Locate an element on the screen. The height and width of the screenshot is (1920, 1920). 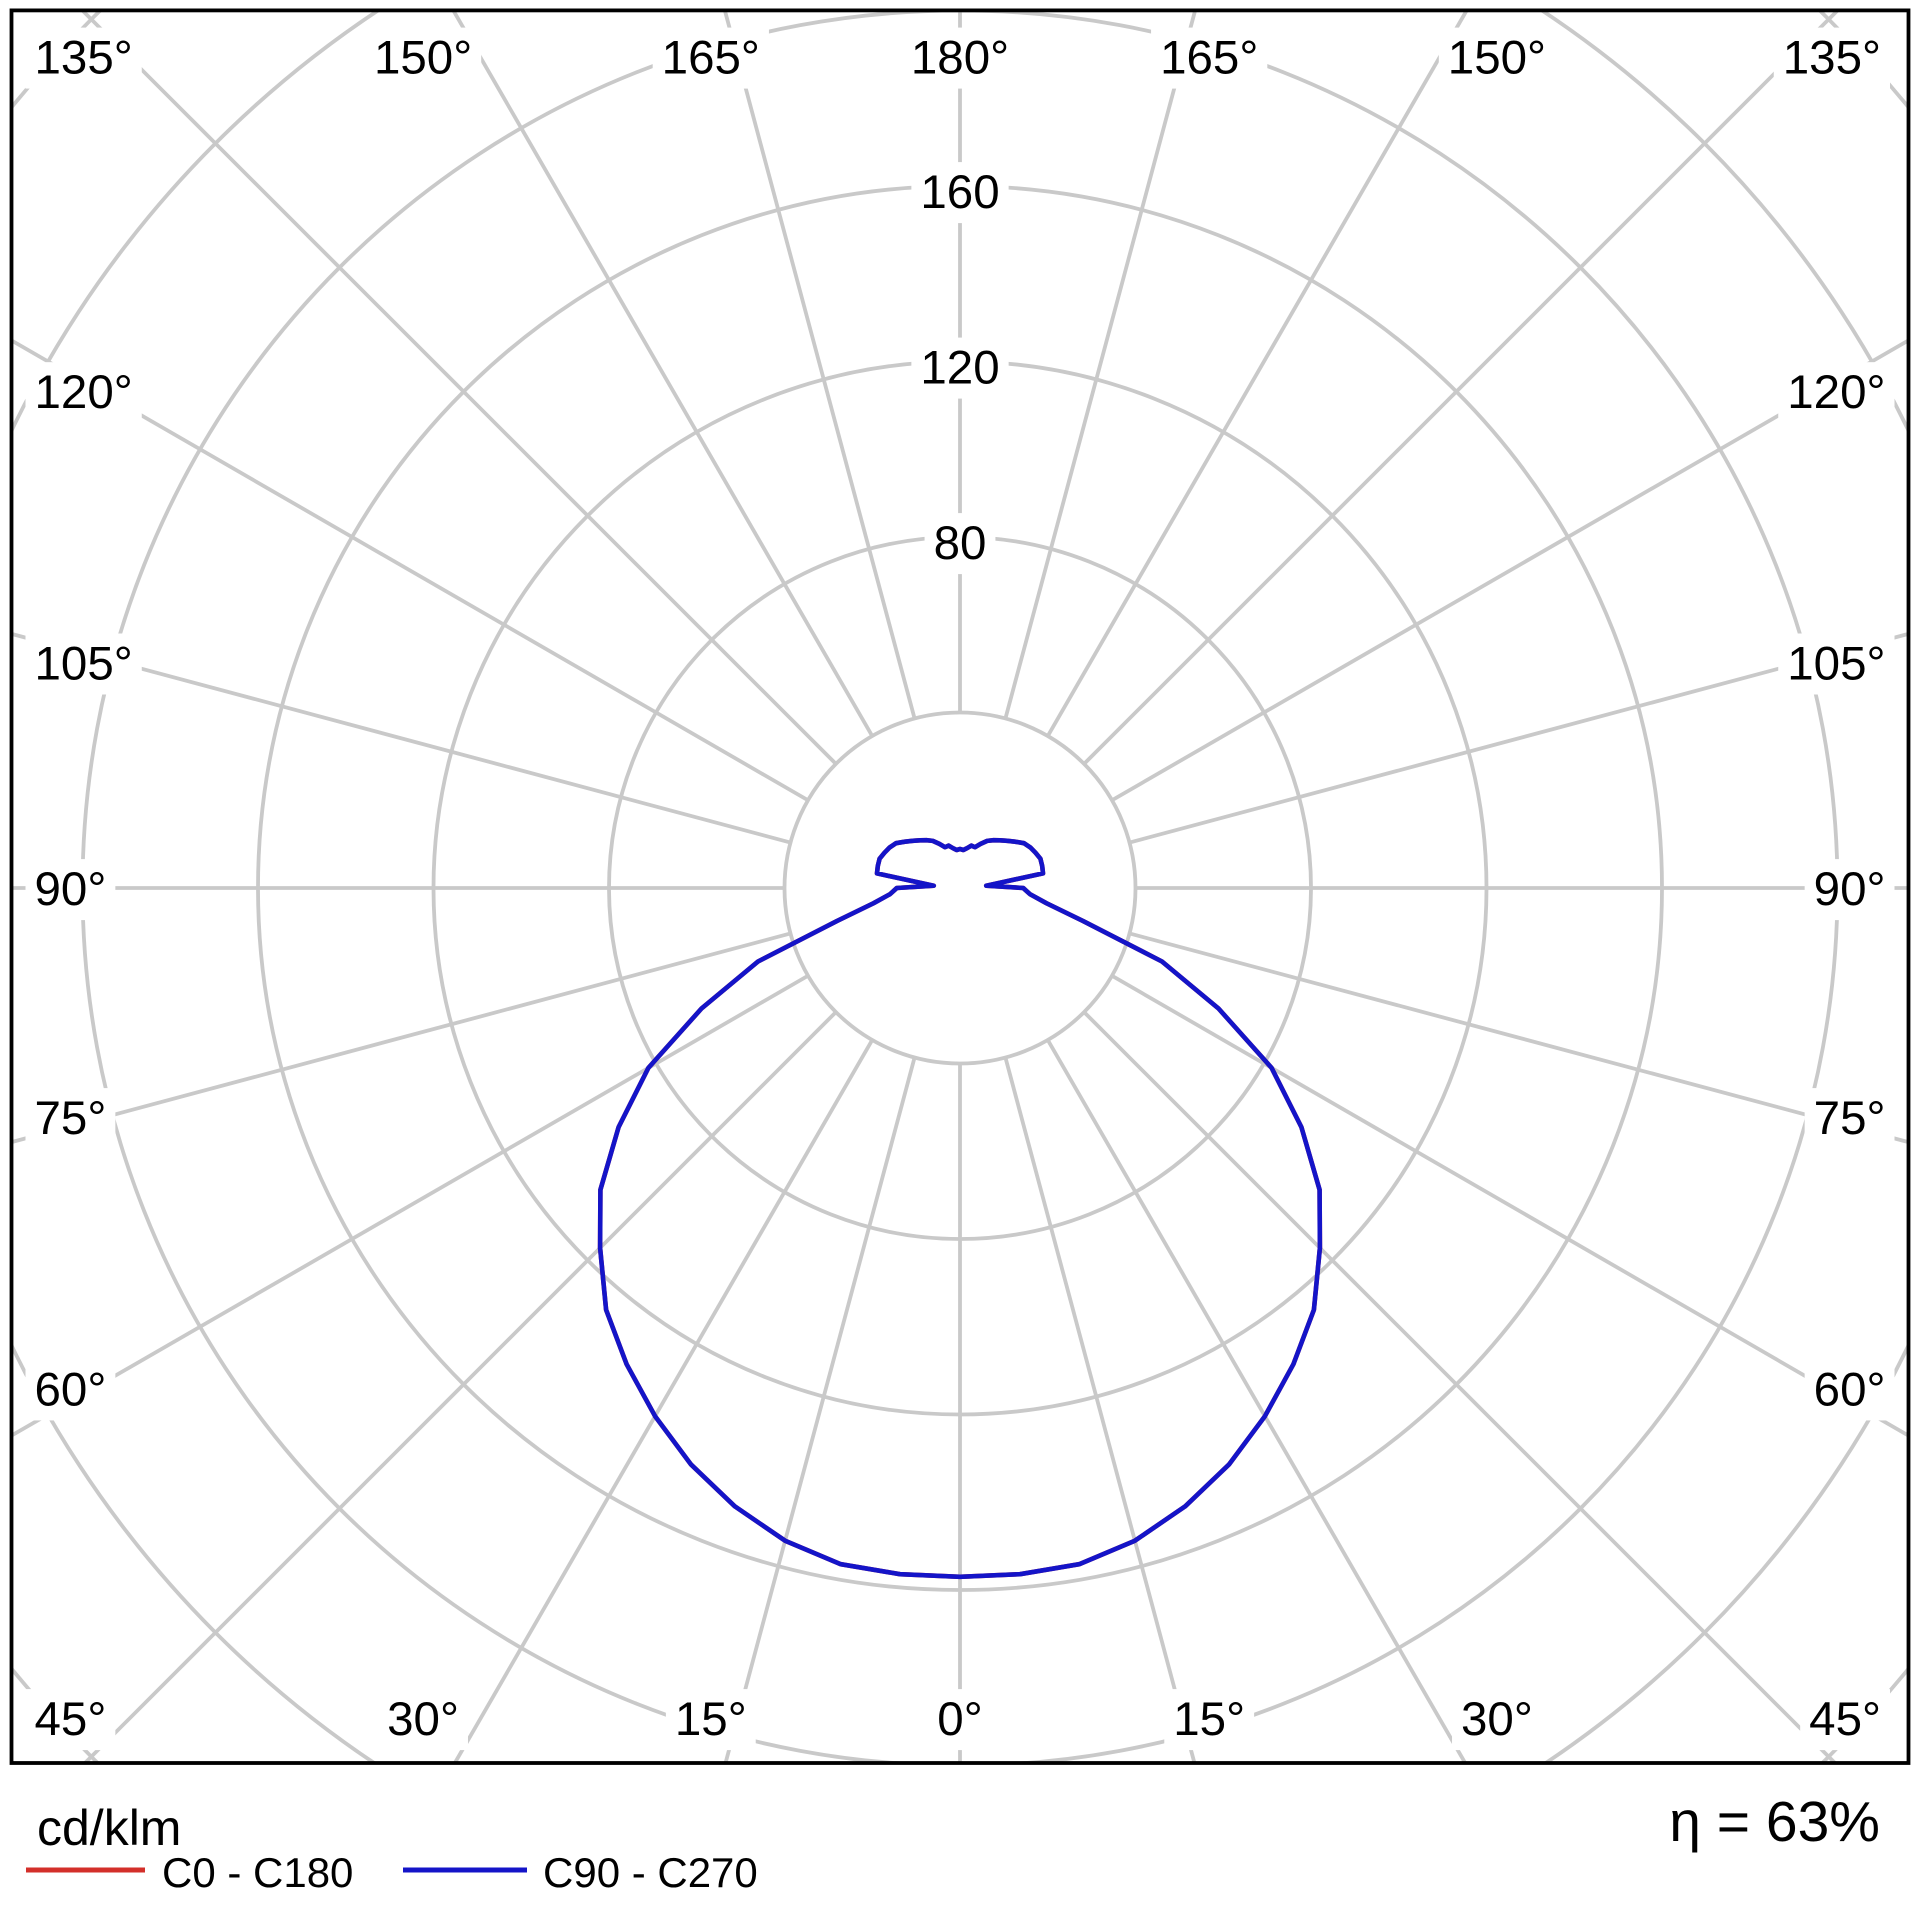
angle-label-bottom: 0° is located at coordinates (959, 1719).